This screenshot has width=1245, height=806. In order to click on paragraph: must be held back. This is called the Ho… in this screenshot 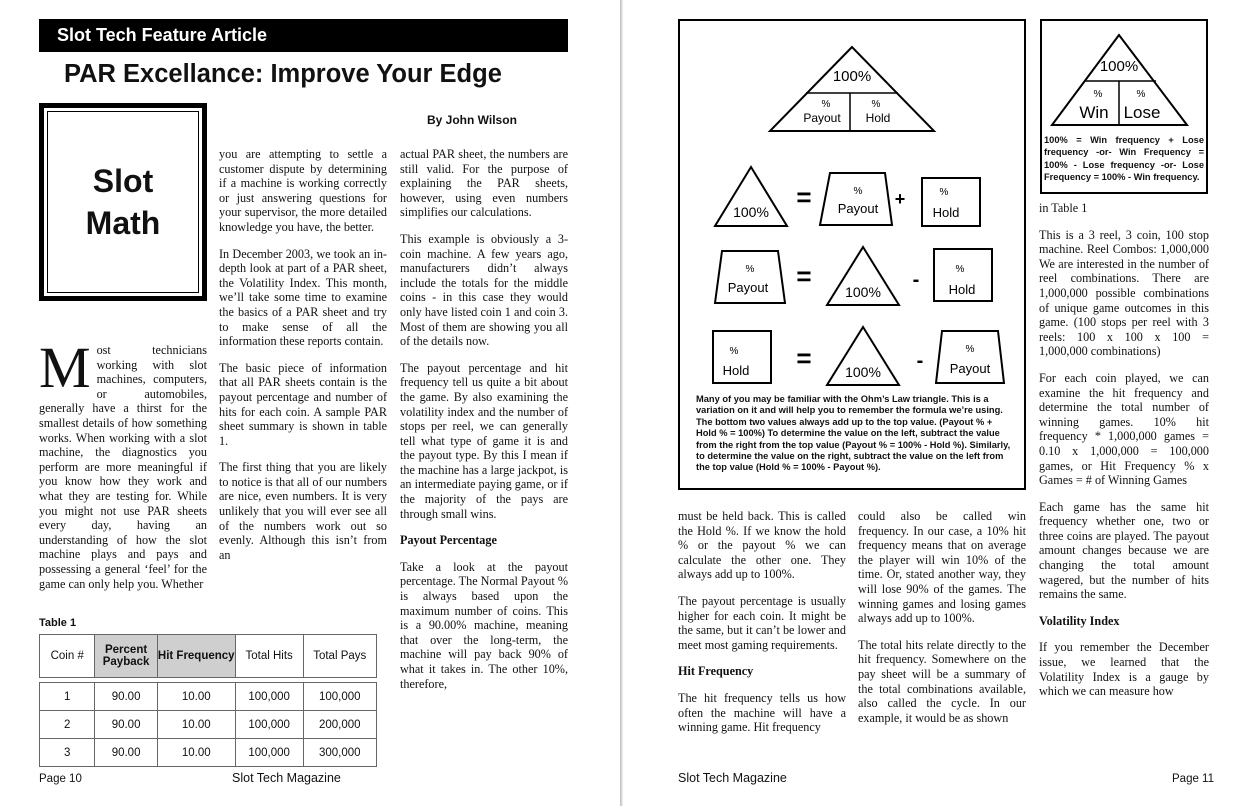, I will do `click(762, 545)`.